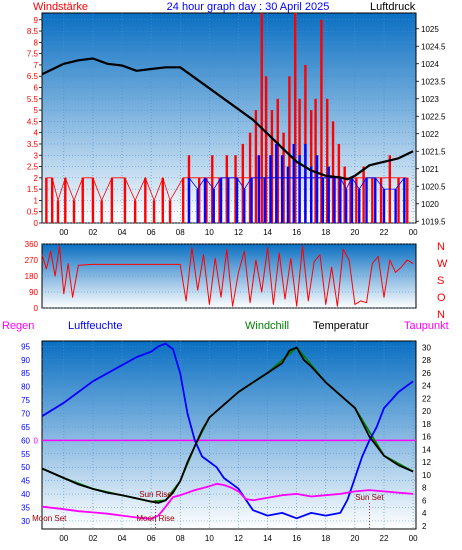 The image size is (462, 550). Describe the element at coordinates (33, 167) in the screenshot. I see `wind-tick-label: 2.5` at that location.